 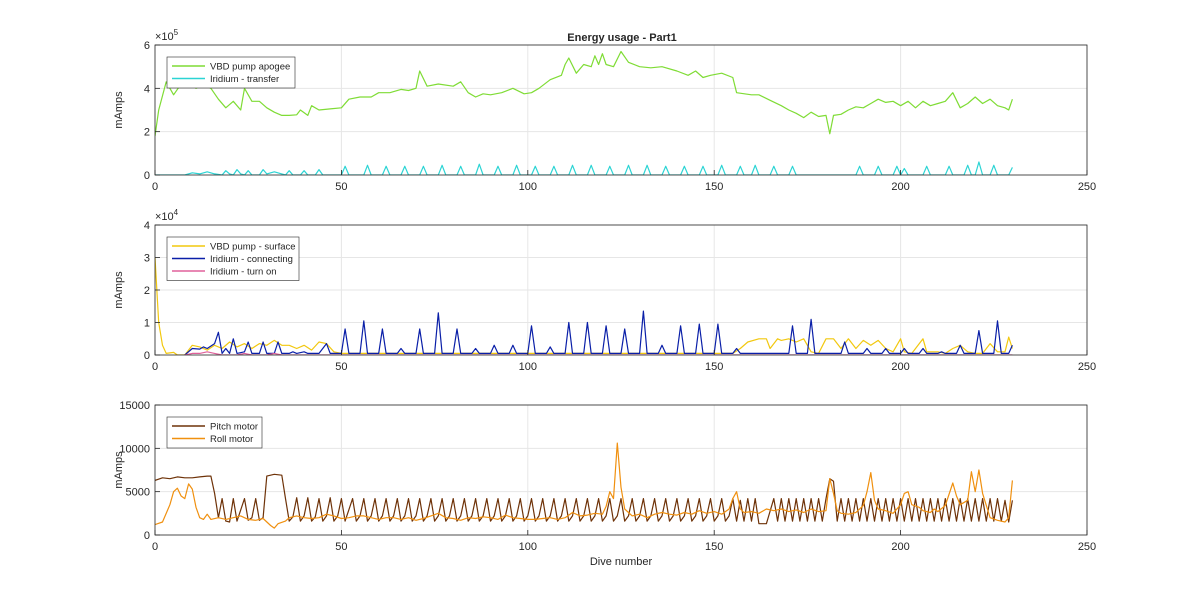 What do you see at coordinates (598, 353) in the screenshot?
I see `series-line-iridium-turn-on` at bounding box center [598, 353].